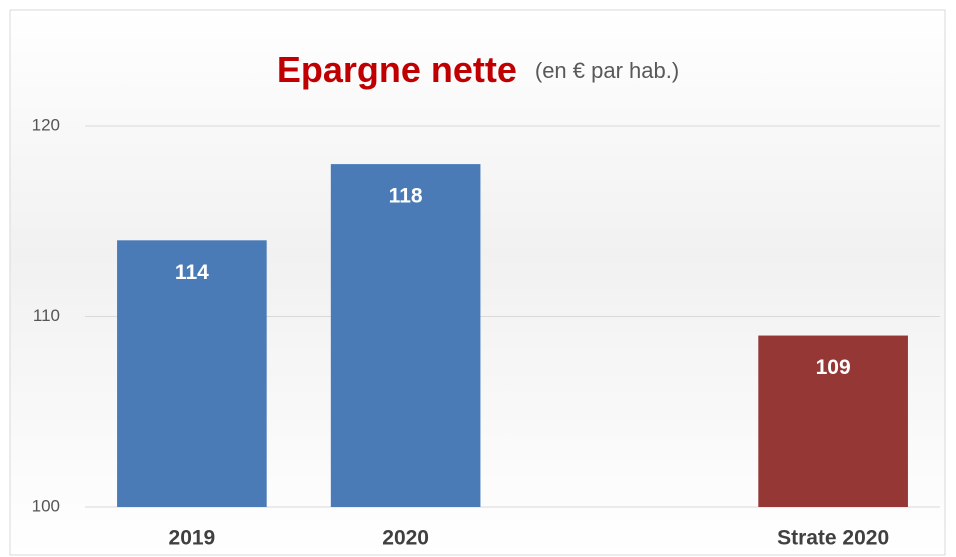 The image size is (956, 557). What do you see at coordinates (397, 69) in the screenshot?
I see `chart-title: Epargne nette` at bounding box center [397, 69].